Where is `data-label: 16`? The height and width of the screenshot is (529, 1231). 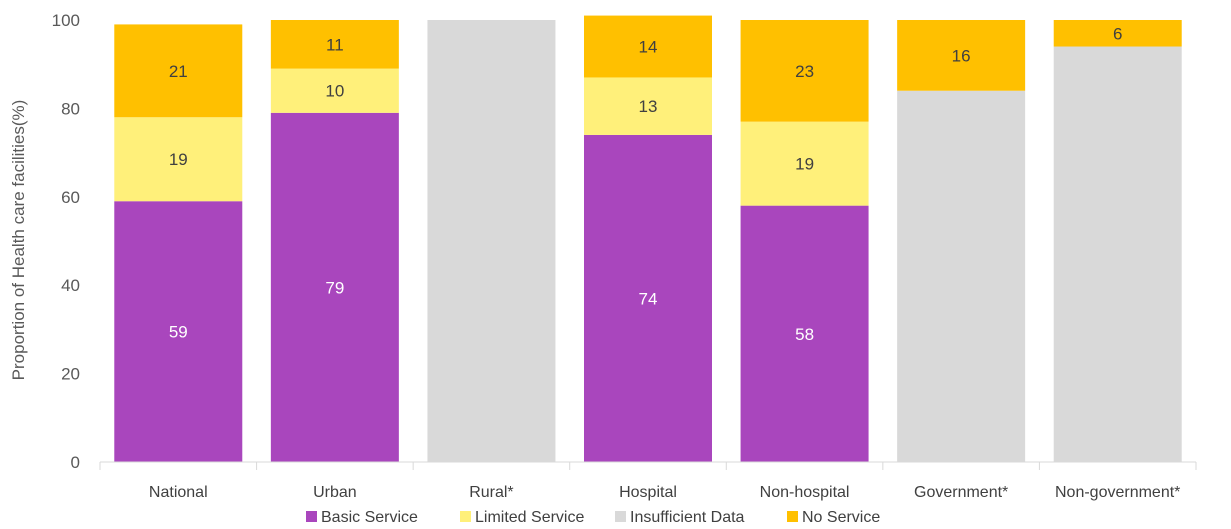 data-label: 16 is located at coordinates (961, 55).